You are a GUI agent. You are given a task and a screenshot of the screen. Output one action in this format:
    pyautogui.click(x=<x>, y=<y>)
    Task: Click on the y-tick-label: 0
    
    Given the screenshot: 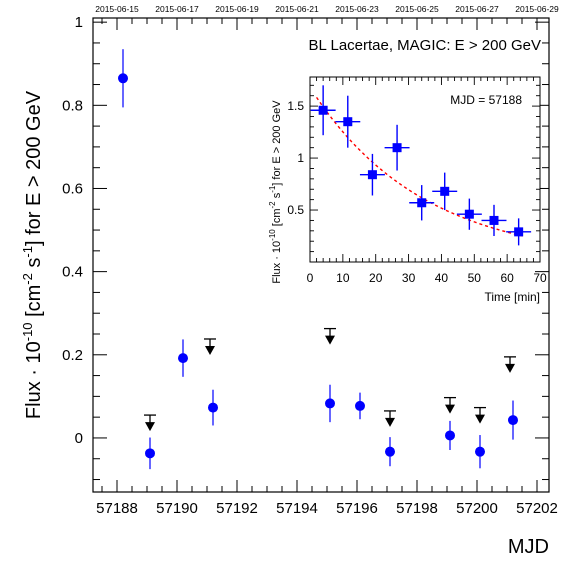 What is the action you would take?
    pyautogui.click(x=79, y=438)
    